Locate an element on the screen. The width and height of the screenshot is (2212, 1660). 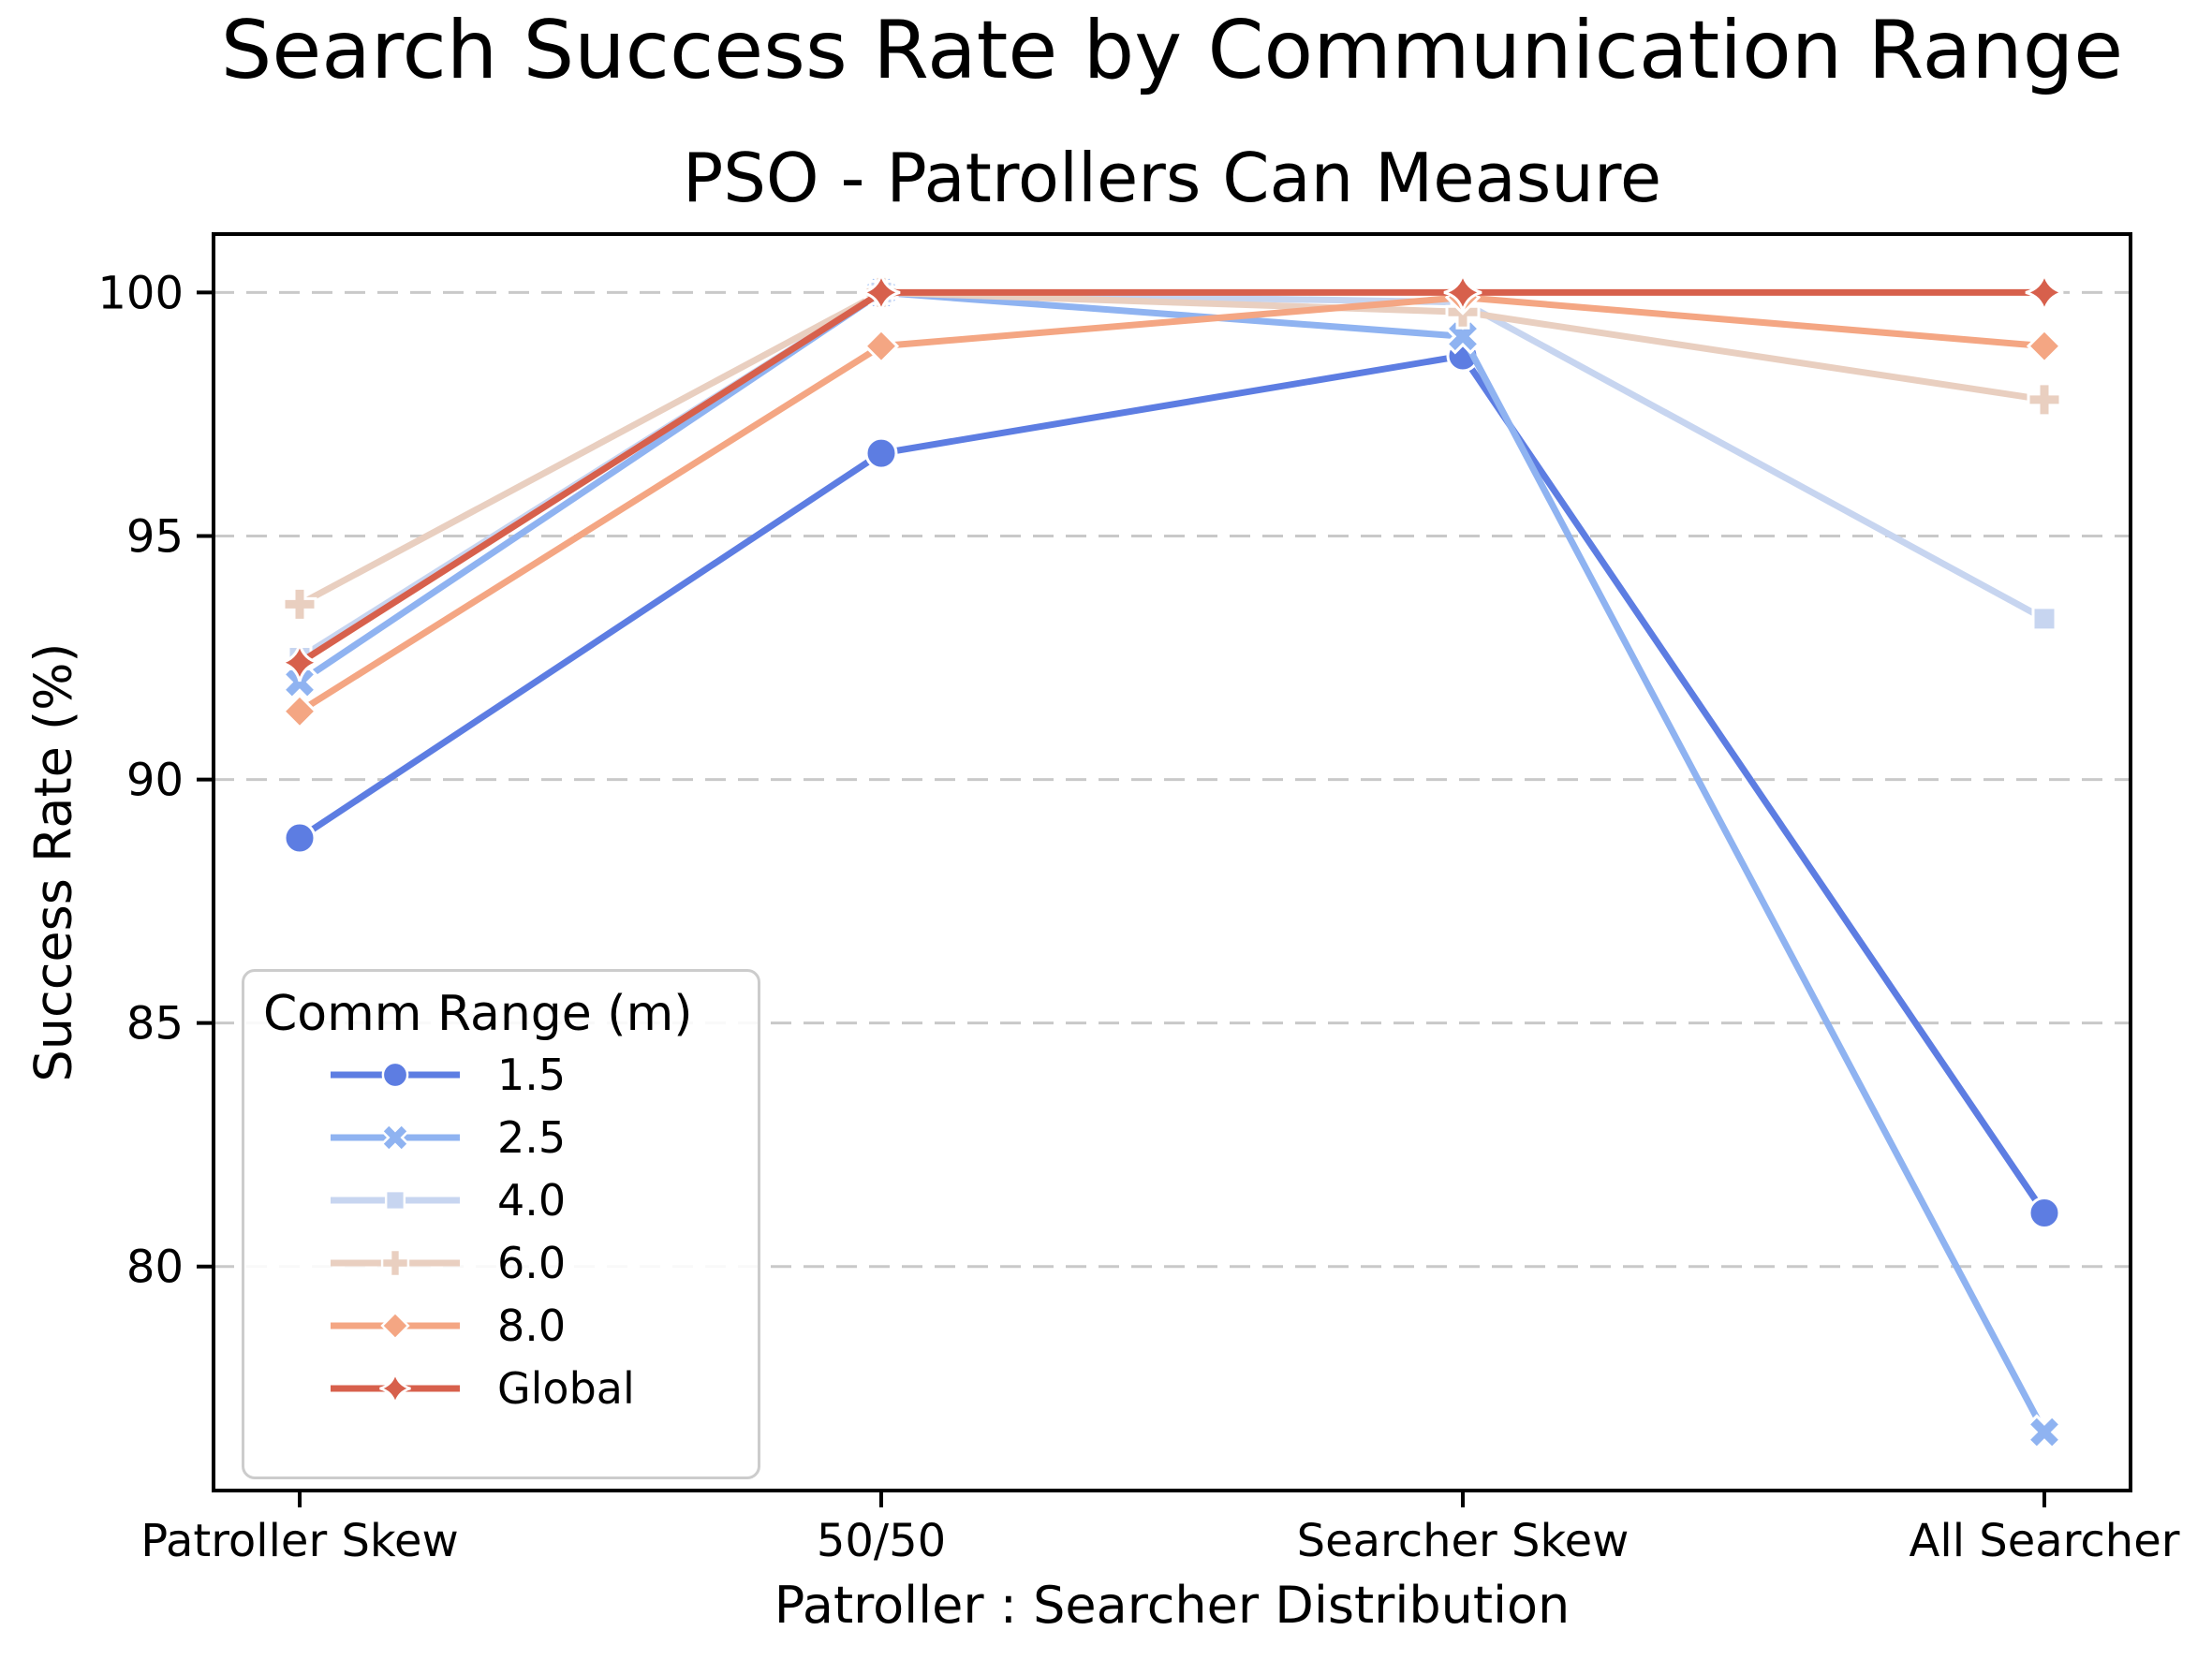
data-point-6.0-All Searcher is located at coordinates (2044, 400).